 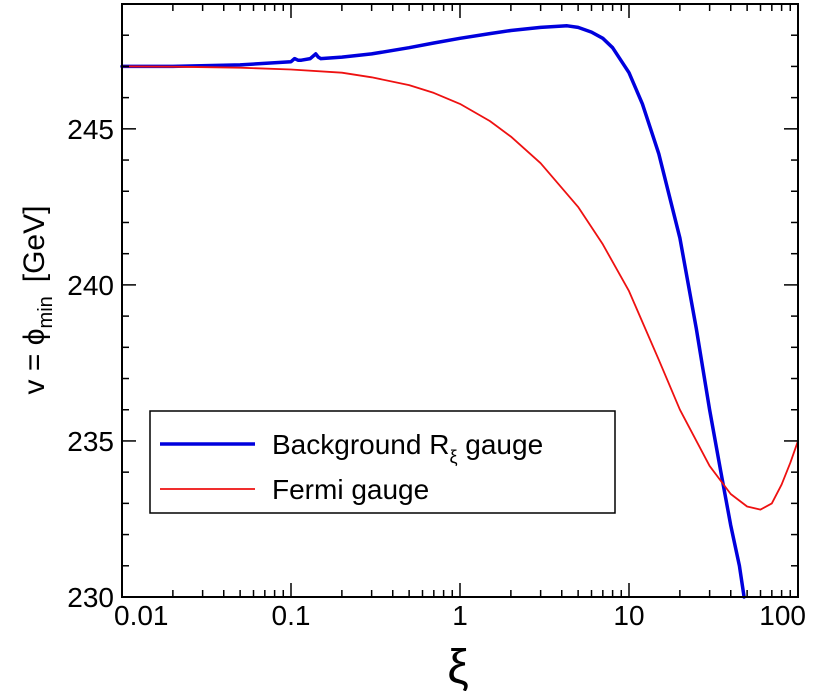 I want to click on legend-label-background-rxi-suffix: gauge, so click(x=501, y=444).